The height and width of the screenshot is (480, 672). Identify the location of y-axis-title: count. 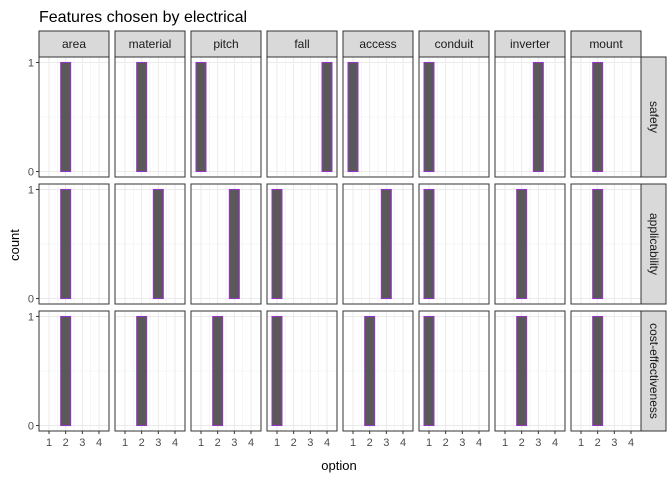
(14, 245).